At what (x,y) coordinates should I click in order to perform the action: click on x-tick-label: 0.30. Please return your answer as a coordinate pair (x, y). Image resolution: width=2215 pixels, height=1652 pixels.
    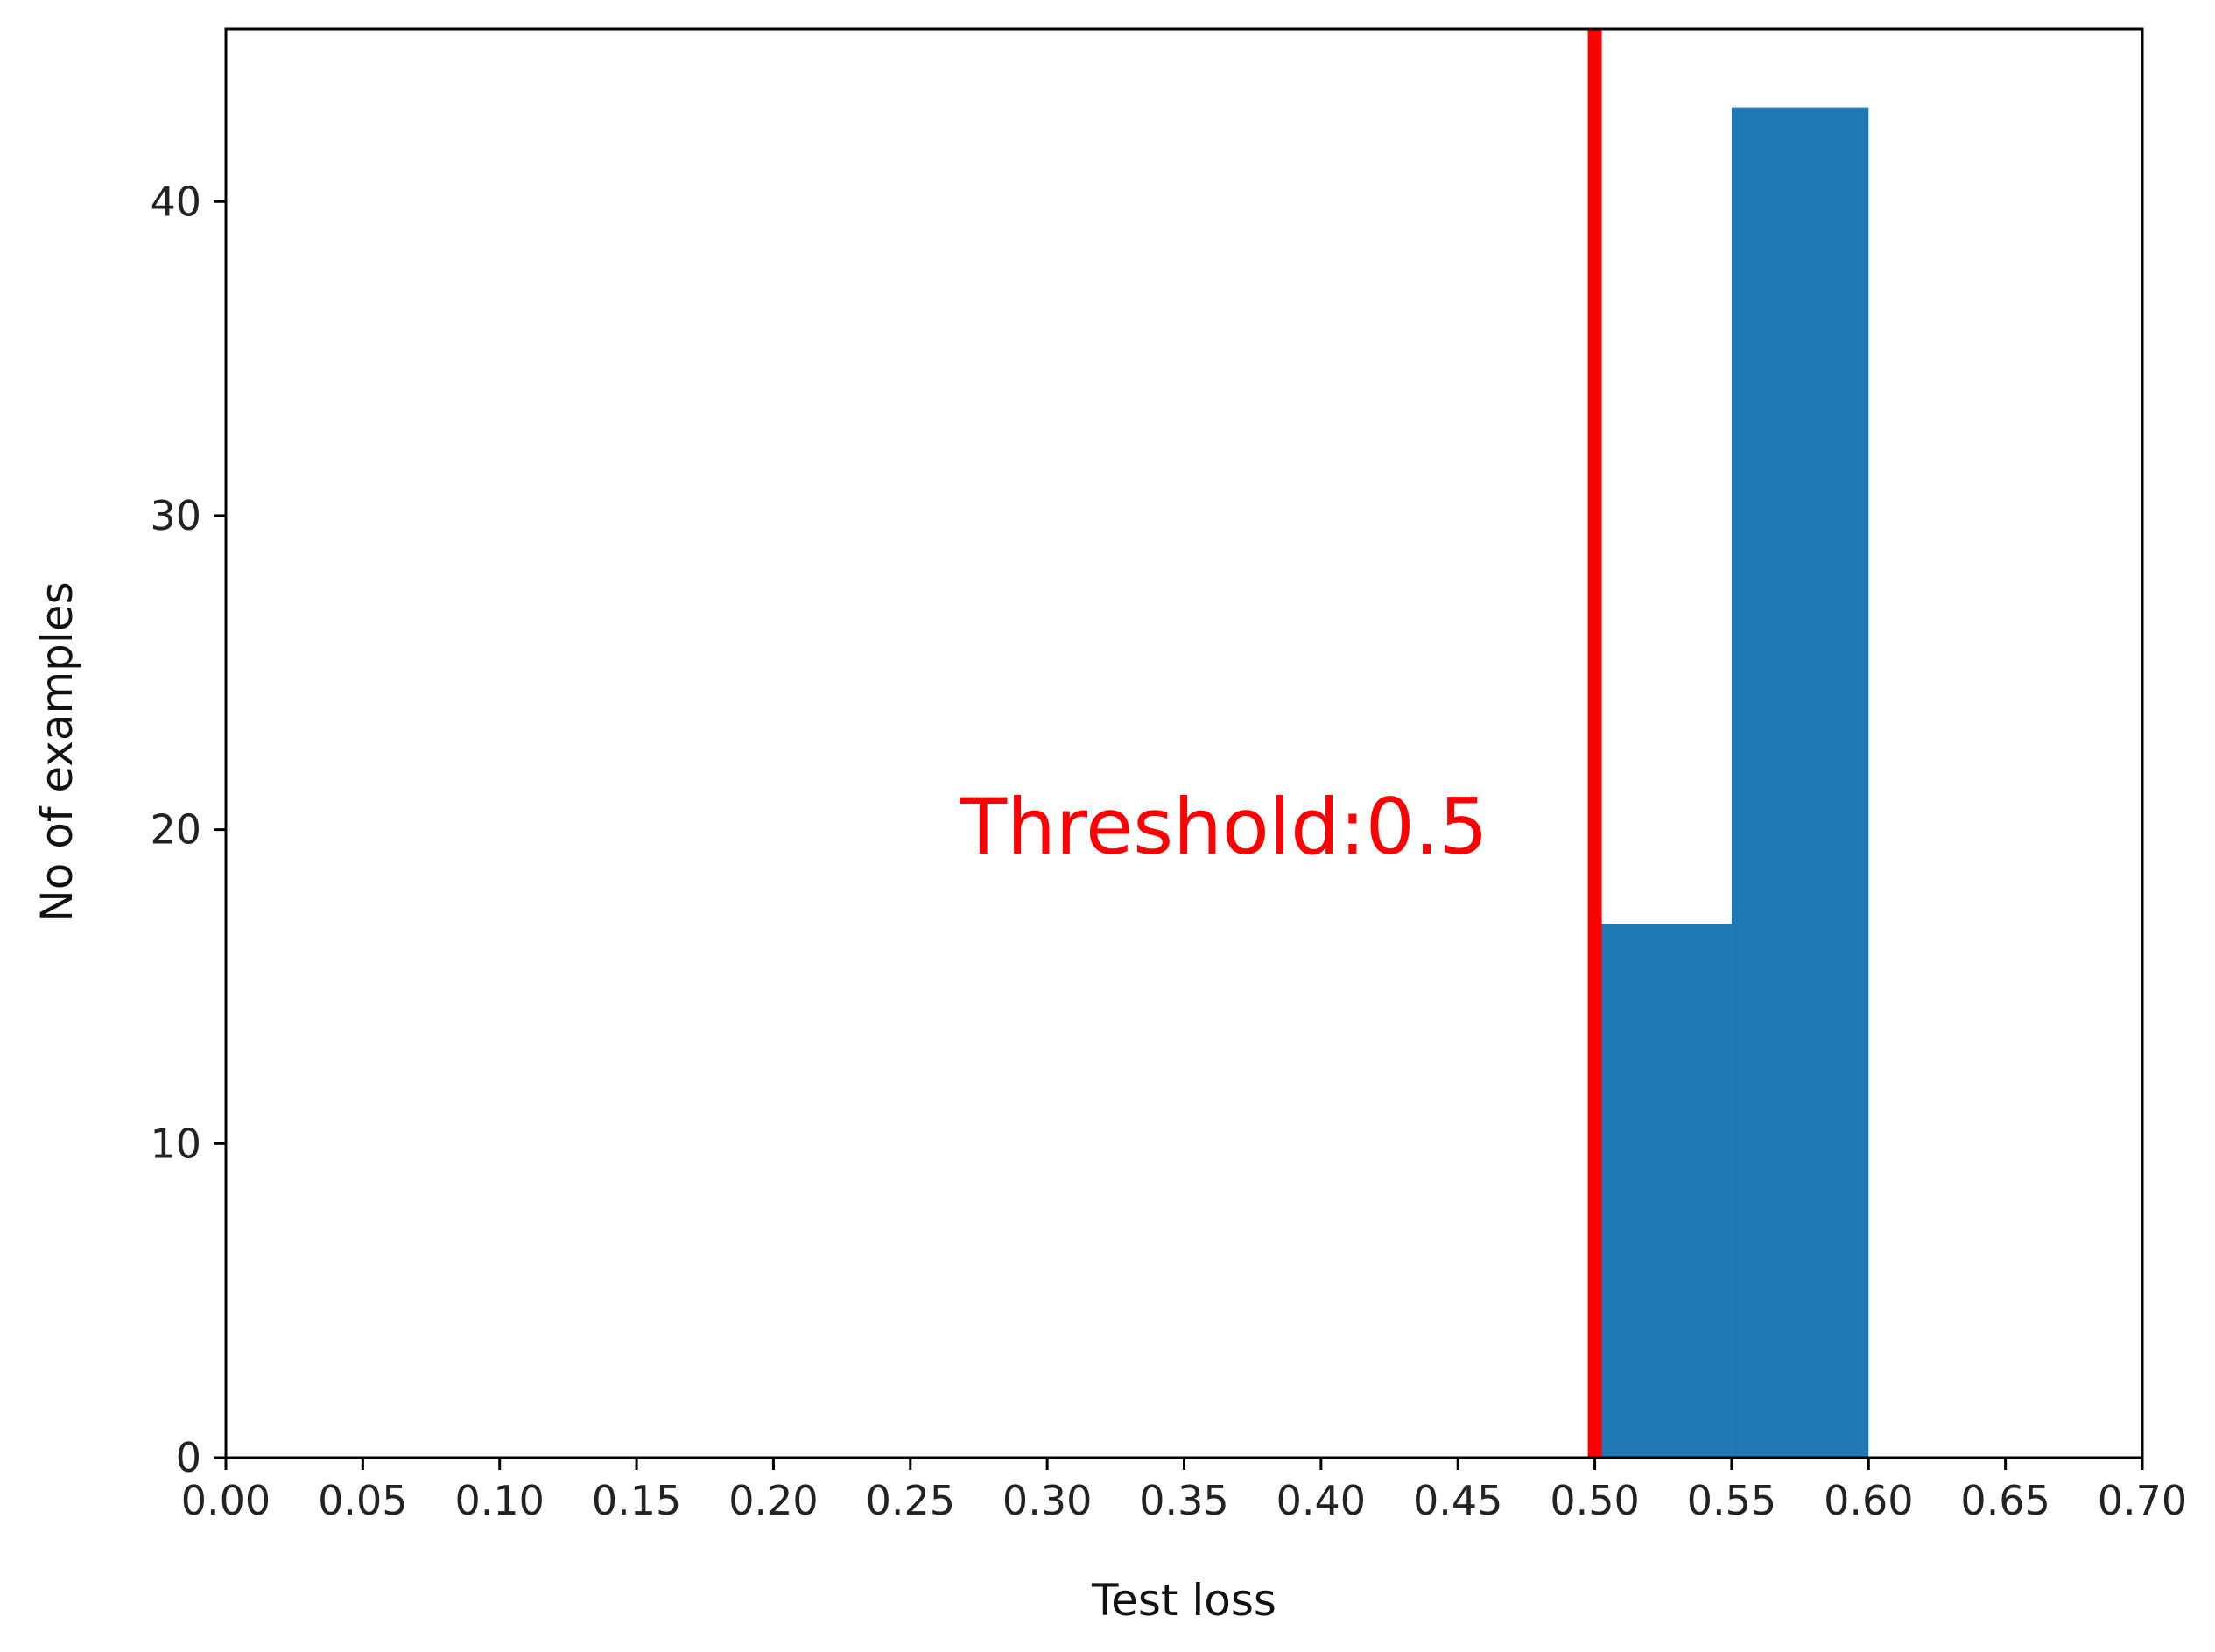
    Looking at the image, I should click on (1047, 1501).